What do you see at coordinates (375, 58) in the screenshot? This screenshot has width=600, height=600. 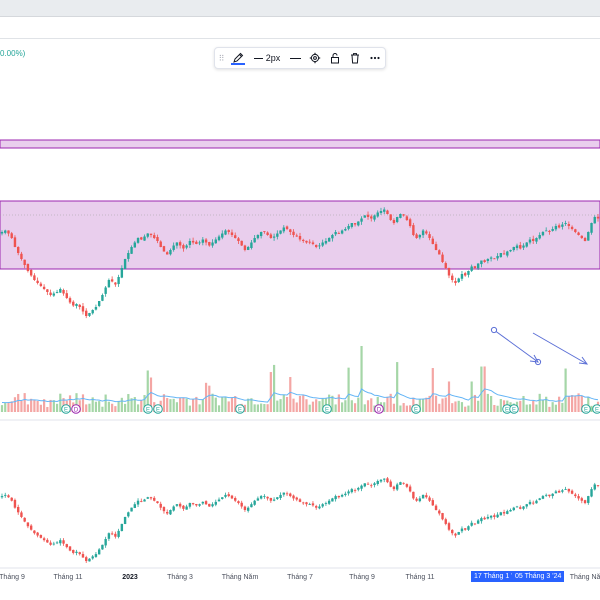 I see `more-button` at bounding box center [375, 58].